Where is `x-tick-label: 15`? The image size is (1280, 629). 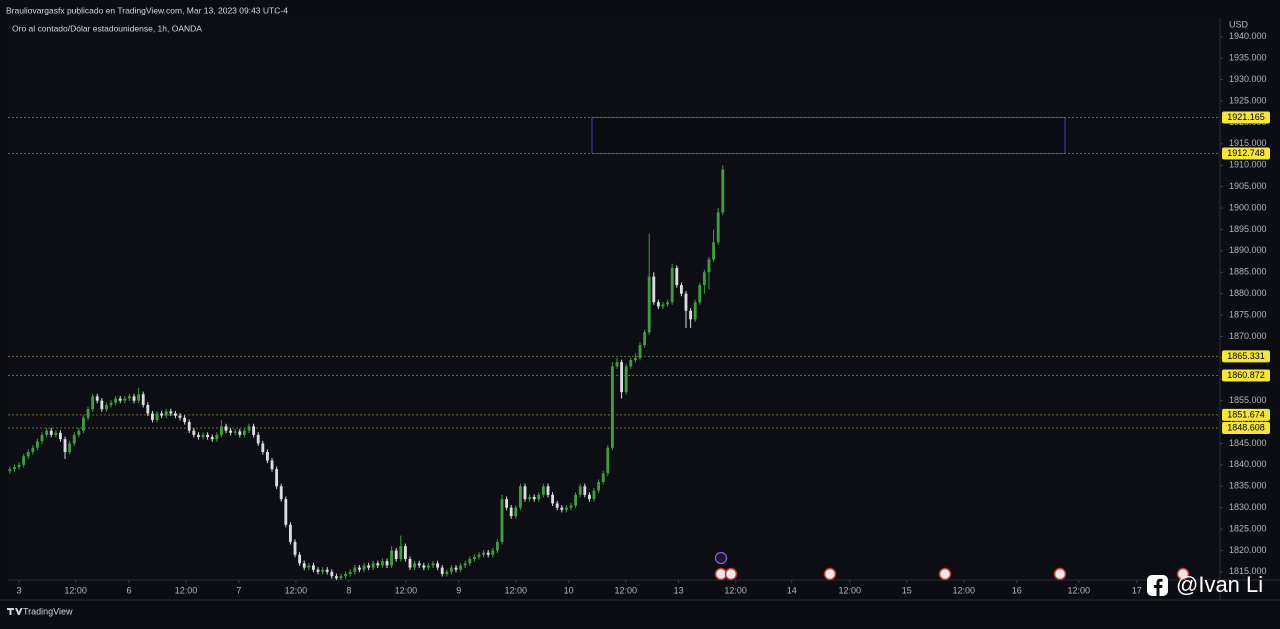 x-tick-label: 15 is located at coordinates (907, 590).